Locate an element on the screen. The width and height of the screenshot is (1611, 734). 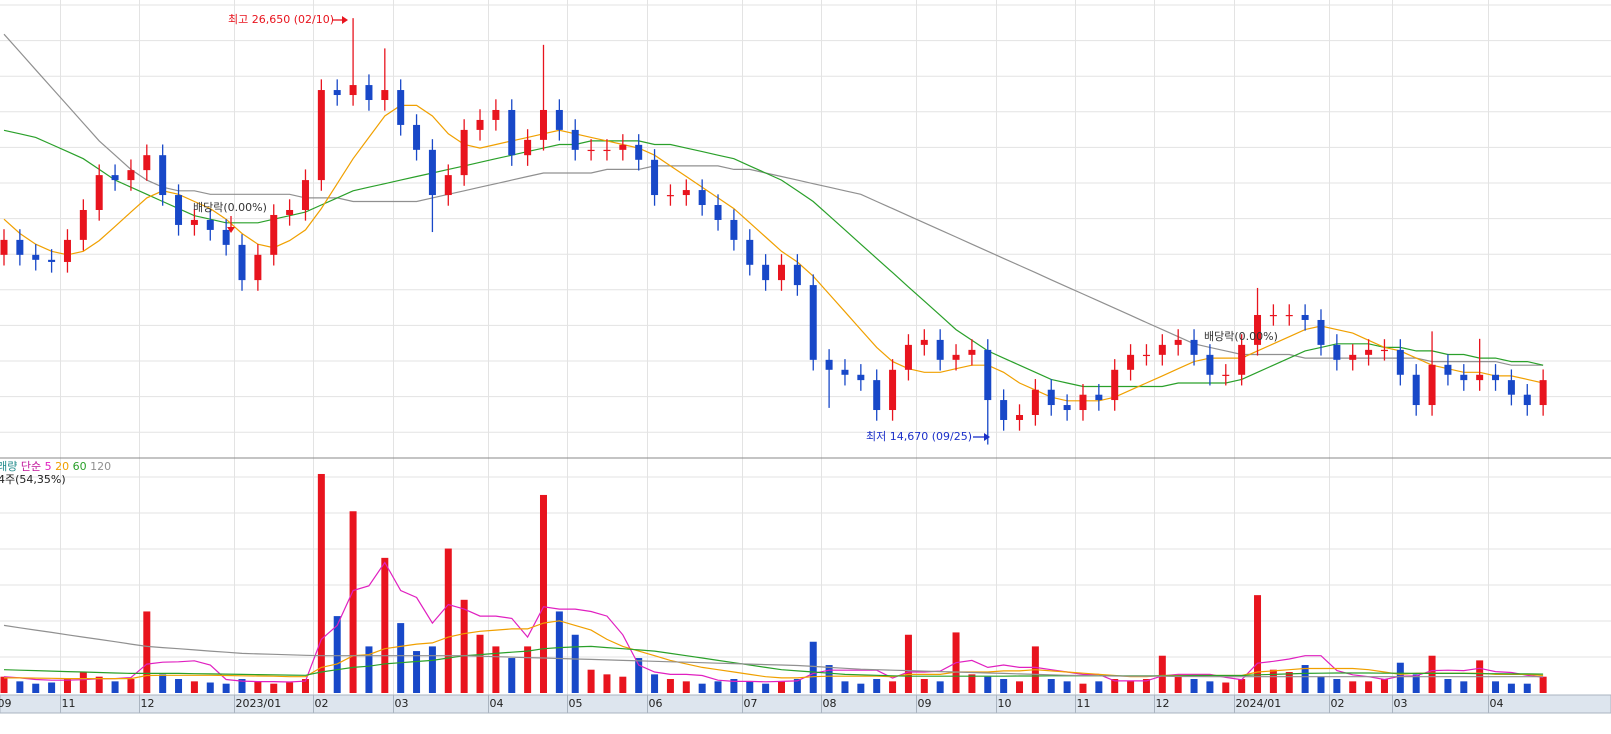
x-tick-label: 2023/01 is located at coordinates (259, 703).